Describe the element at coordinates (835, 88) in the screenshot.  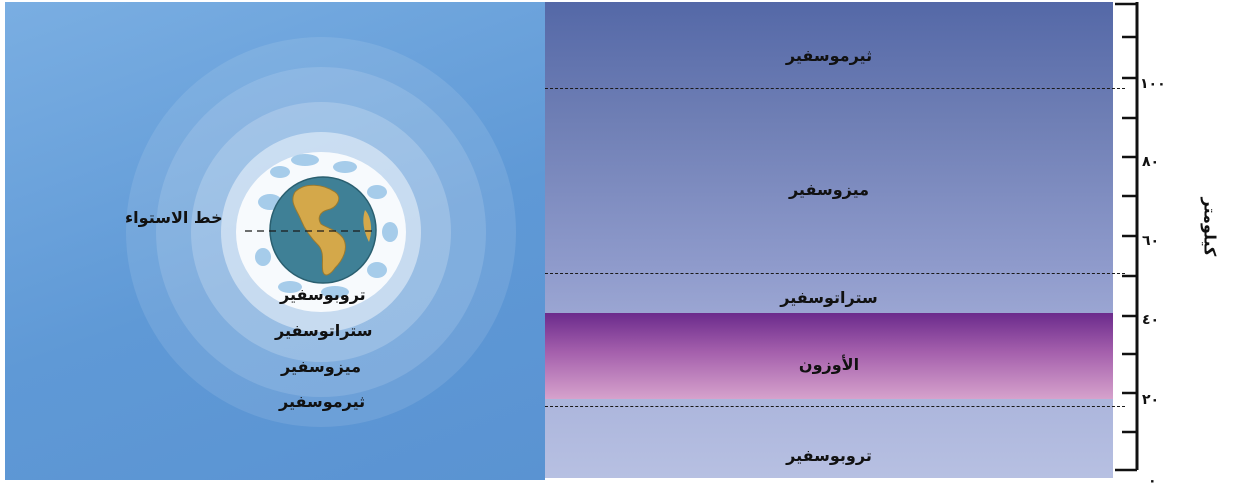
I see `boundary-mesopause` at that location.